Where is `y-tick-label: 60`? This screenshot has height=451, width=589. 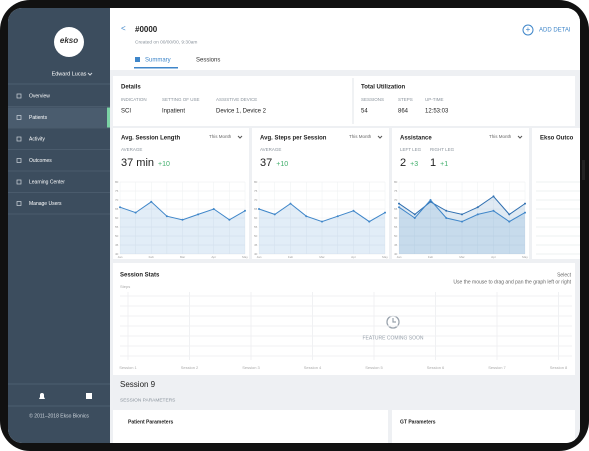 y-tick-label: 60 is located at coordinates (256, 218).